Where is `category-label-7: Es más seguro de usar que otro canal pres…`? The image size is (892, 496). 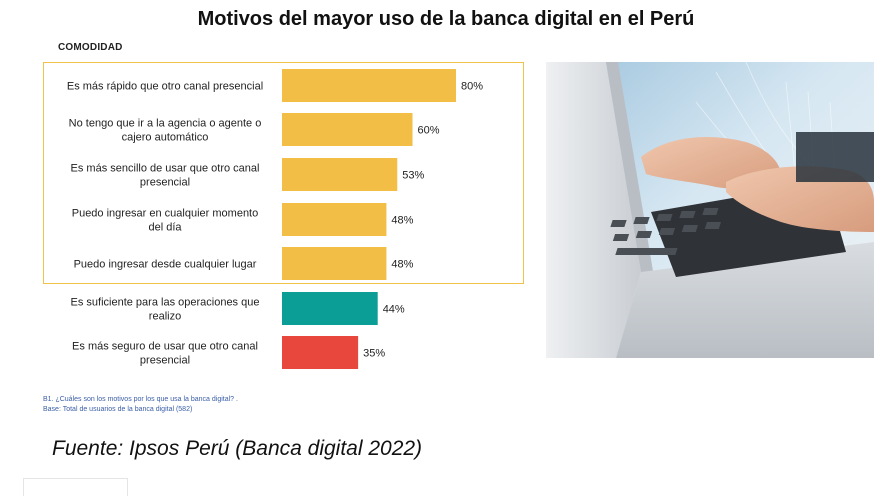
category-label-7: Es más seguro de usar que otro canal pres… is located at coordinates (165, 354).